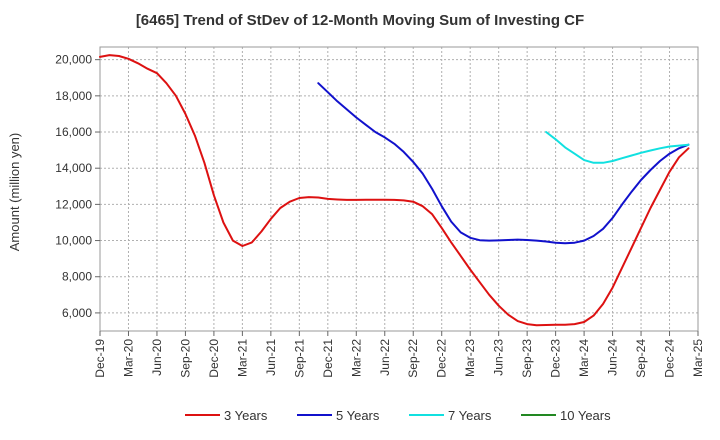 Image resolution: width=720 pixels, height=440 pixels. What do you see at coordinates (585, 415) in the screenshot?
I see `legend-label: 10 Years` at bounding box center [585, 415].